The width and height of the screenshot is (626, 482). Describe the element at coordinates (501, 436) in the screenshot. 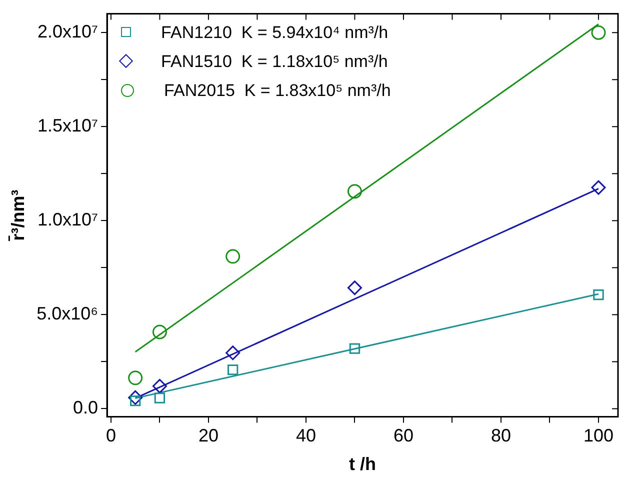

I see `x-tick-label: 80` at that location.